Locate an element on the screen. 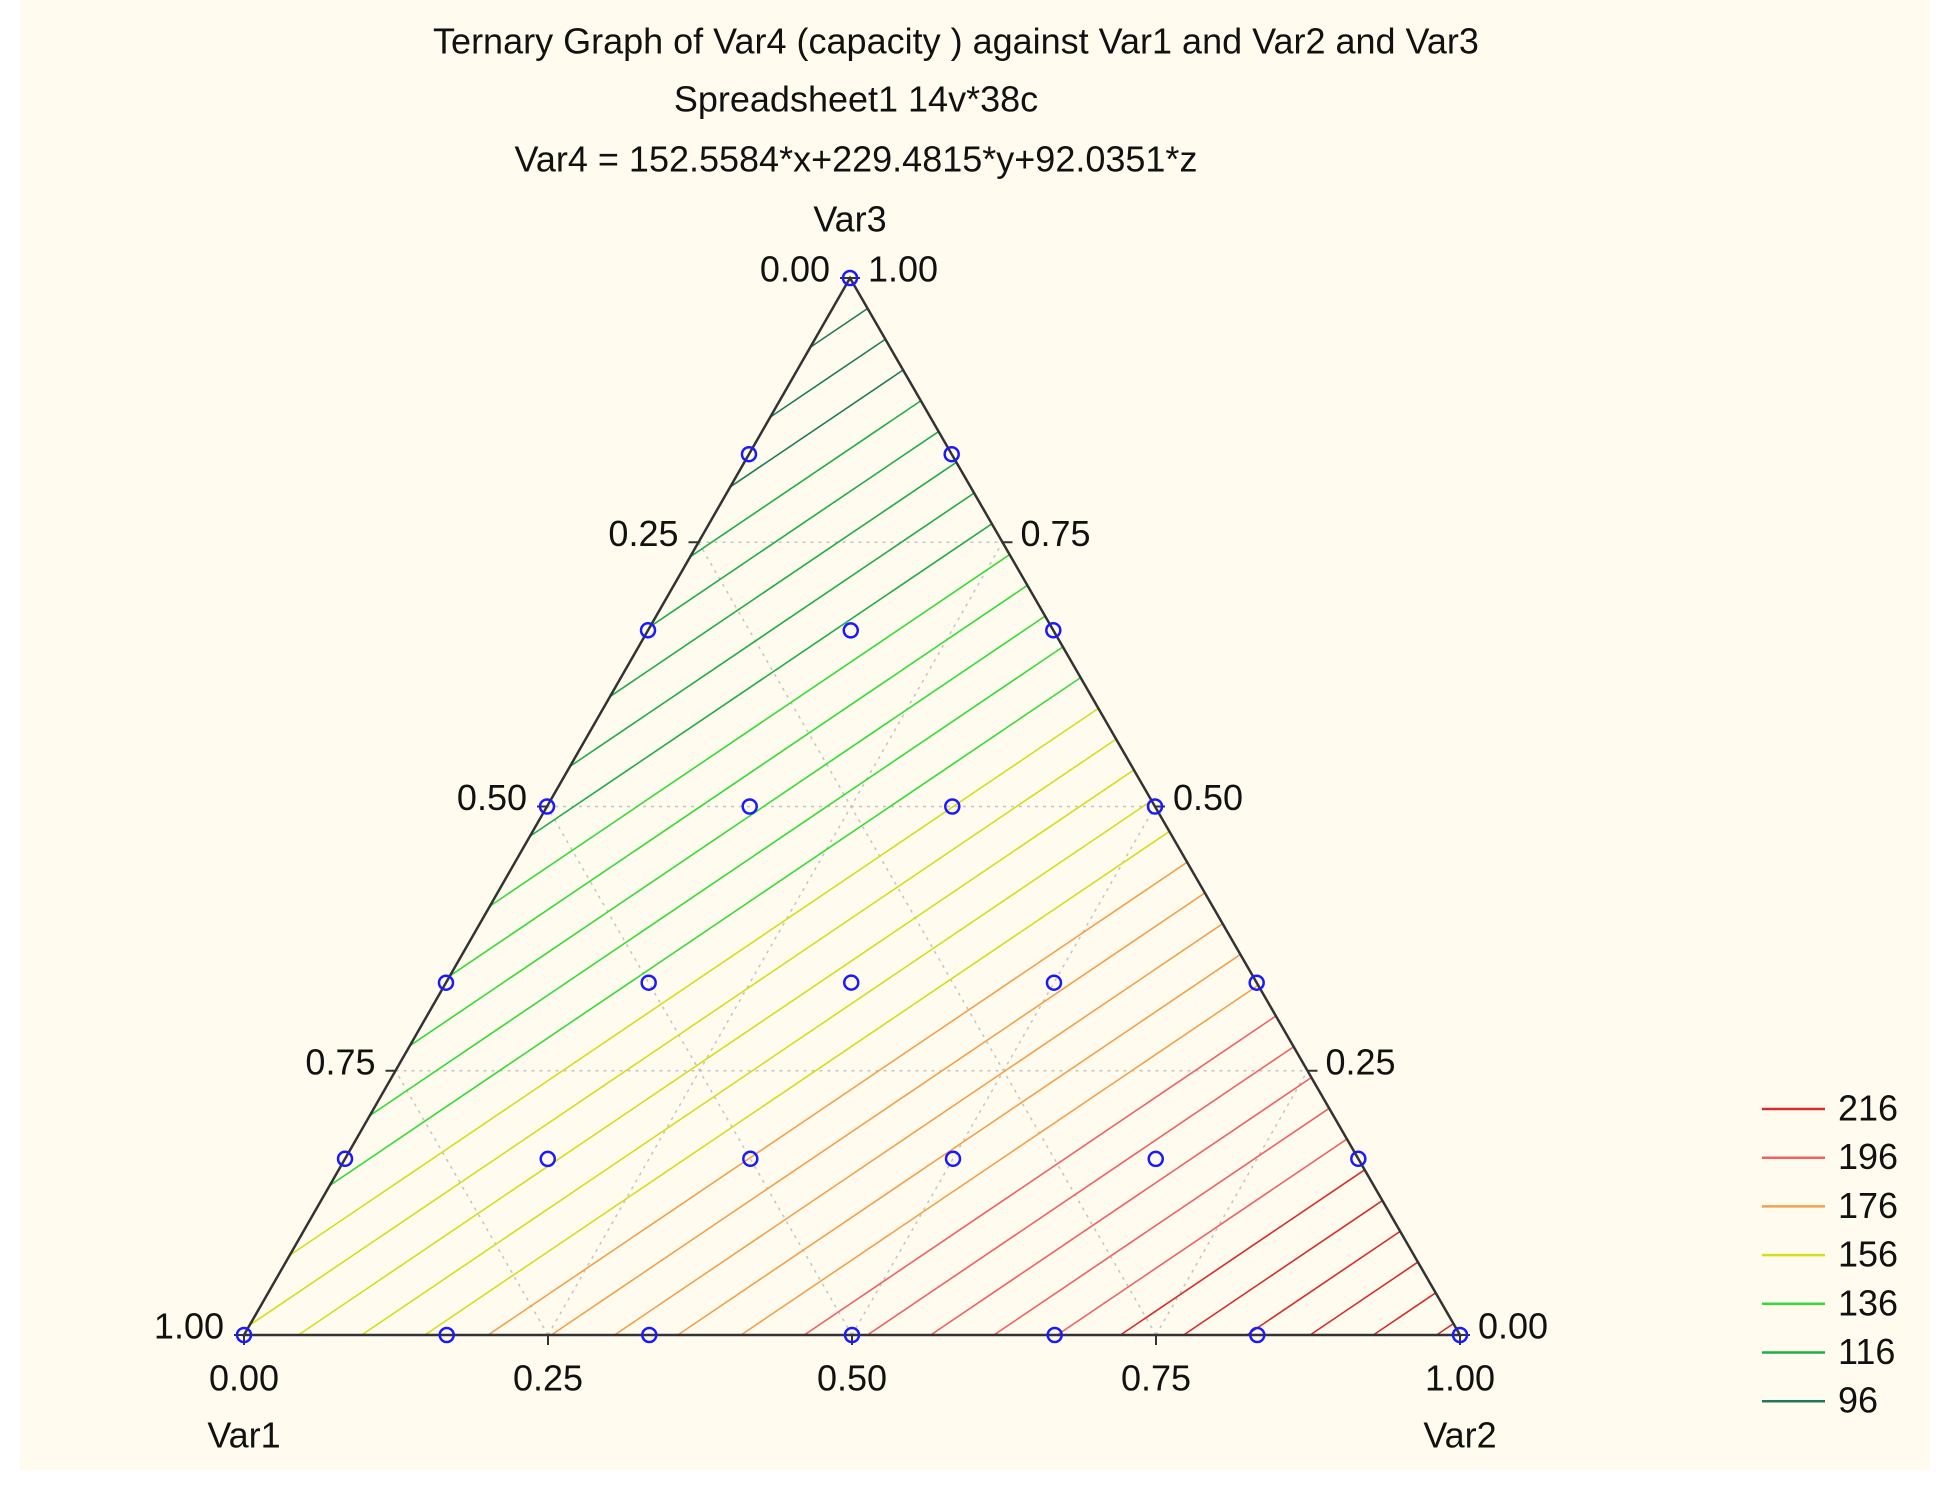 The height and width of the screenshot is (1488, 1950). legend-label: 216 is located at coordinates (1868, 1108).